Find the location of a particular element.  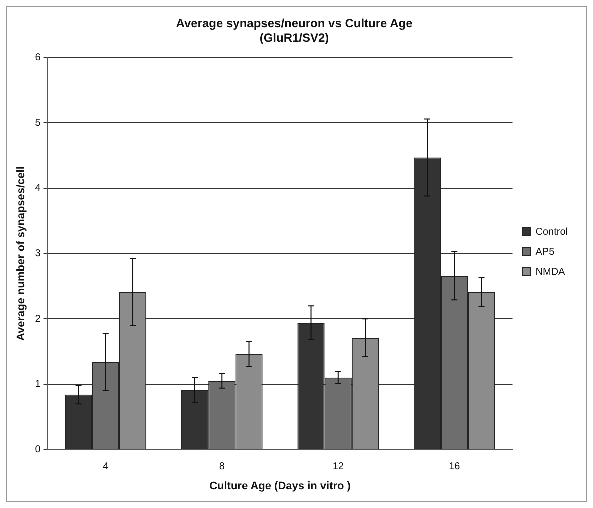

y-tick-label: 4 is located at coordinates (38, 188).